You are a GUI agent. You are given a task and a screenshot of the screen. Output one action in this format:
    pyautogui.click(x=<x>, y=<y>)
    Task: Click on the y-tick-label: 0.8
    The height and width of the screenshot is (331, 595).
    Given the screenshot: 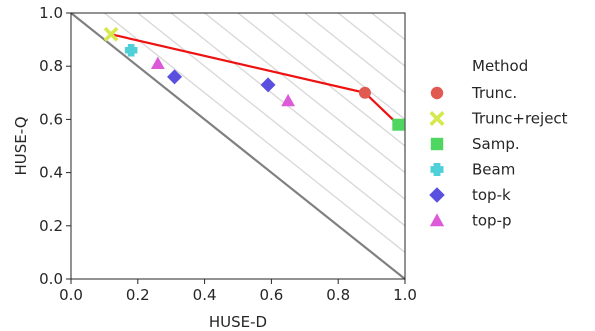 What is the action you would take?
    pyautogui.click(x=51, y=66)
    